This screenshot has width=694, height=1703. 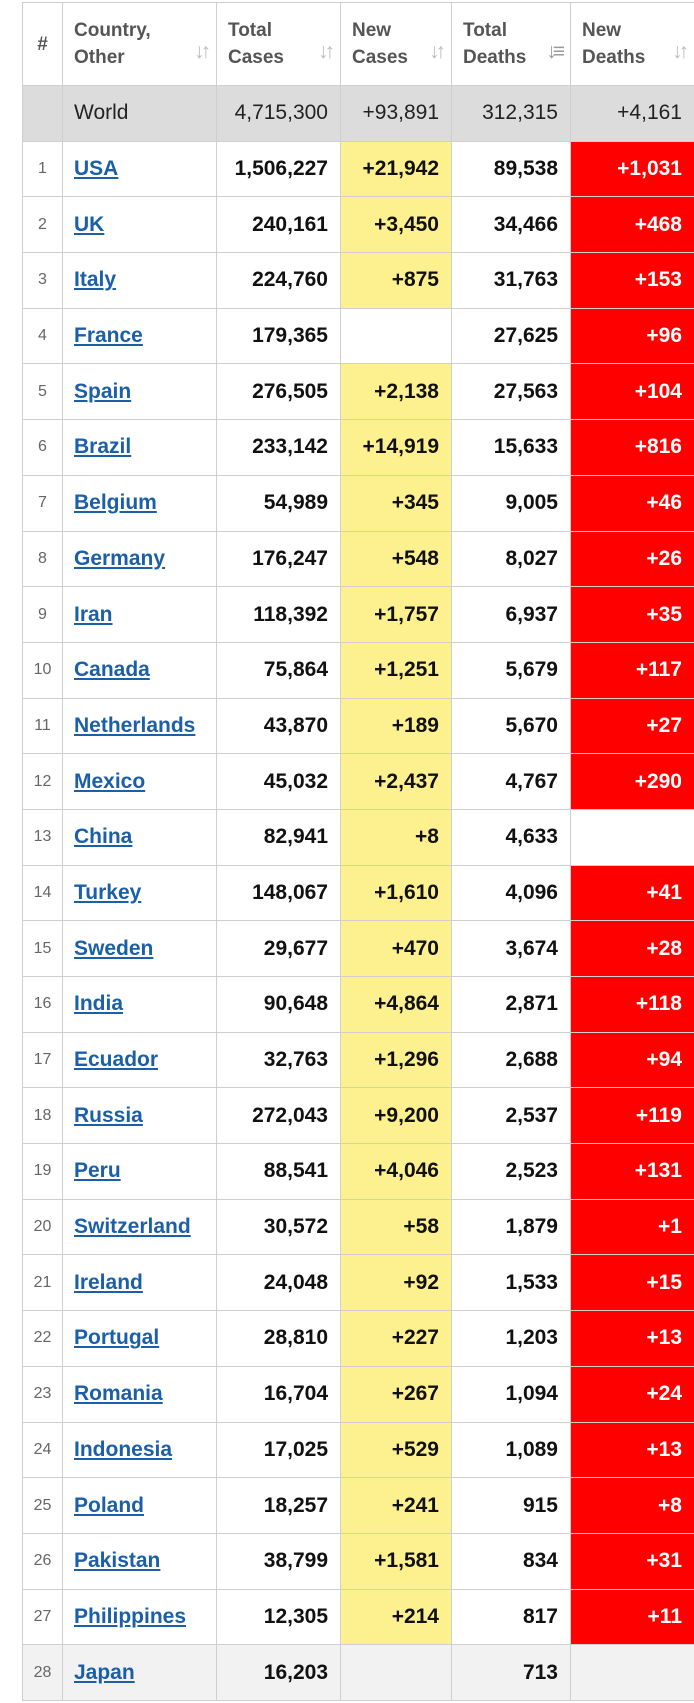 What do you see at coordinates (511, 1561) in the screenshot?
I see `total-deaths-cell: 834` at bounding box center [511, 1561].